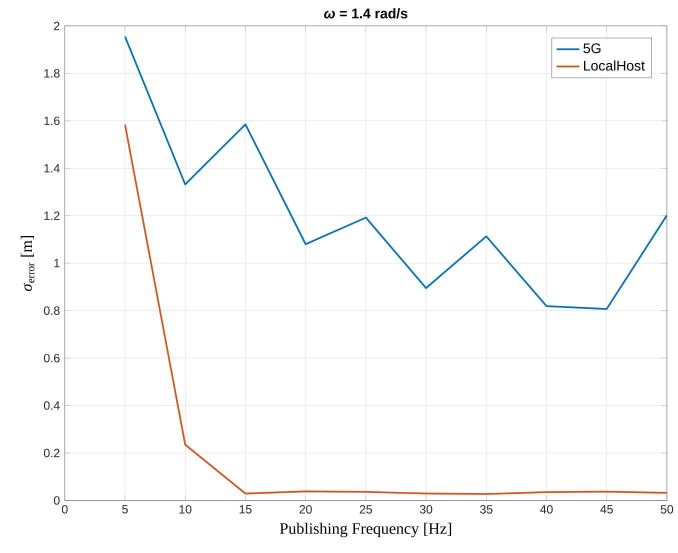 The height and width of the screenshot is (553, 678). I want to click on y-tick-label: 2, so click(57, 26).